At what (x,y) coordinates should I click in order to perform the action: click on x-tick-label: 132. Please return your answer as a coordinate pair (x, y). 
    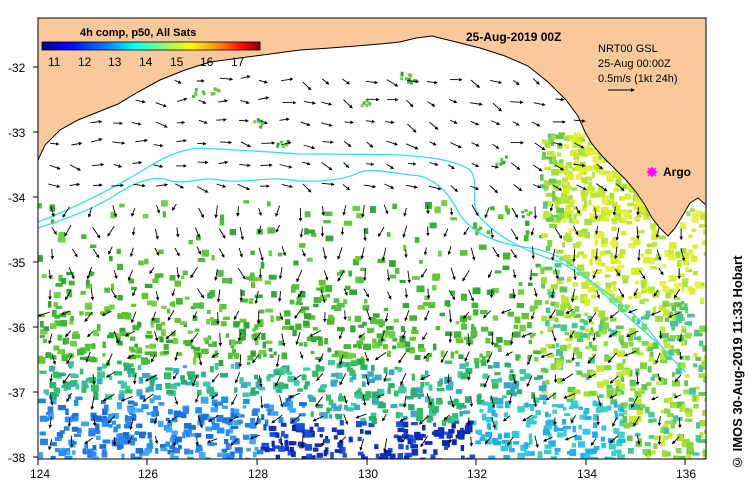
    Looking at the image, I should click on (477, 474).